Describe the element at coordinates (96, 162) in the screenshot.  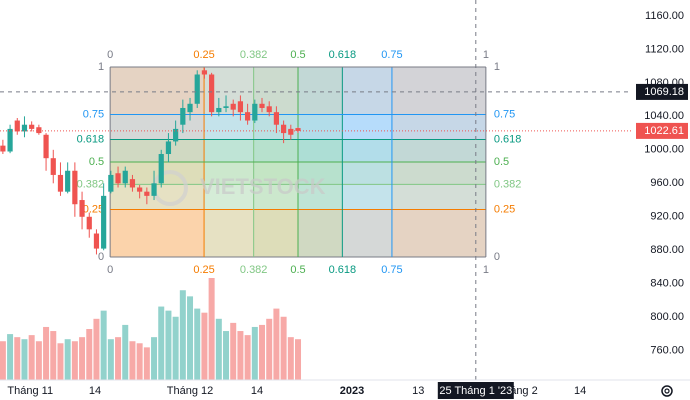
I see `fib-left-label: 0.5` at that location.